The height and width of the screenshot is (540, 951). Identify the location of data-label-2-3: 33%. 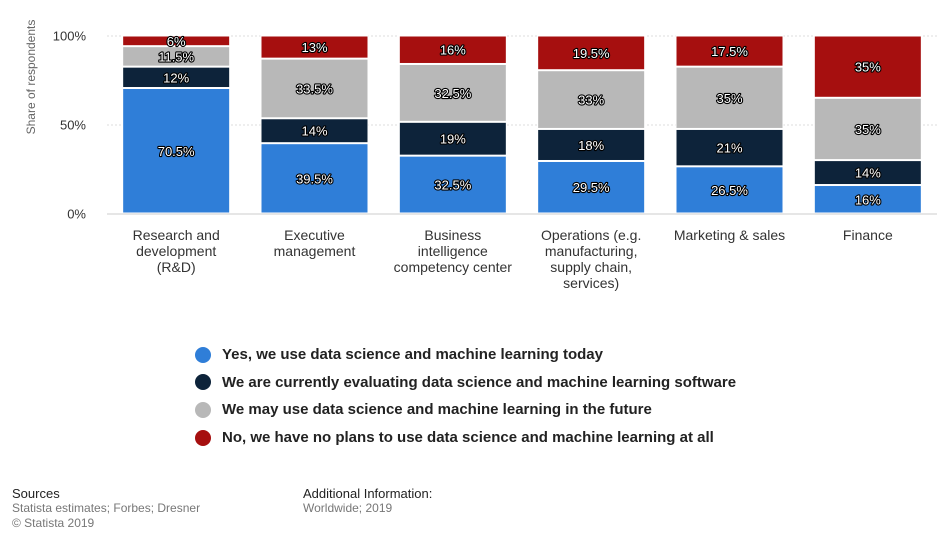
(591, 100).